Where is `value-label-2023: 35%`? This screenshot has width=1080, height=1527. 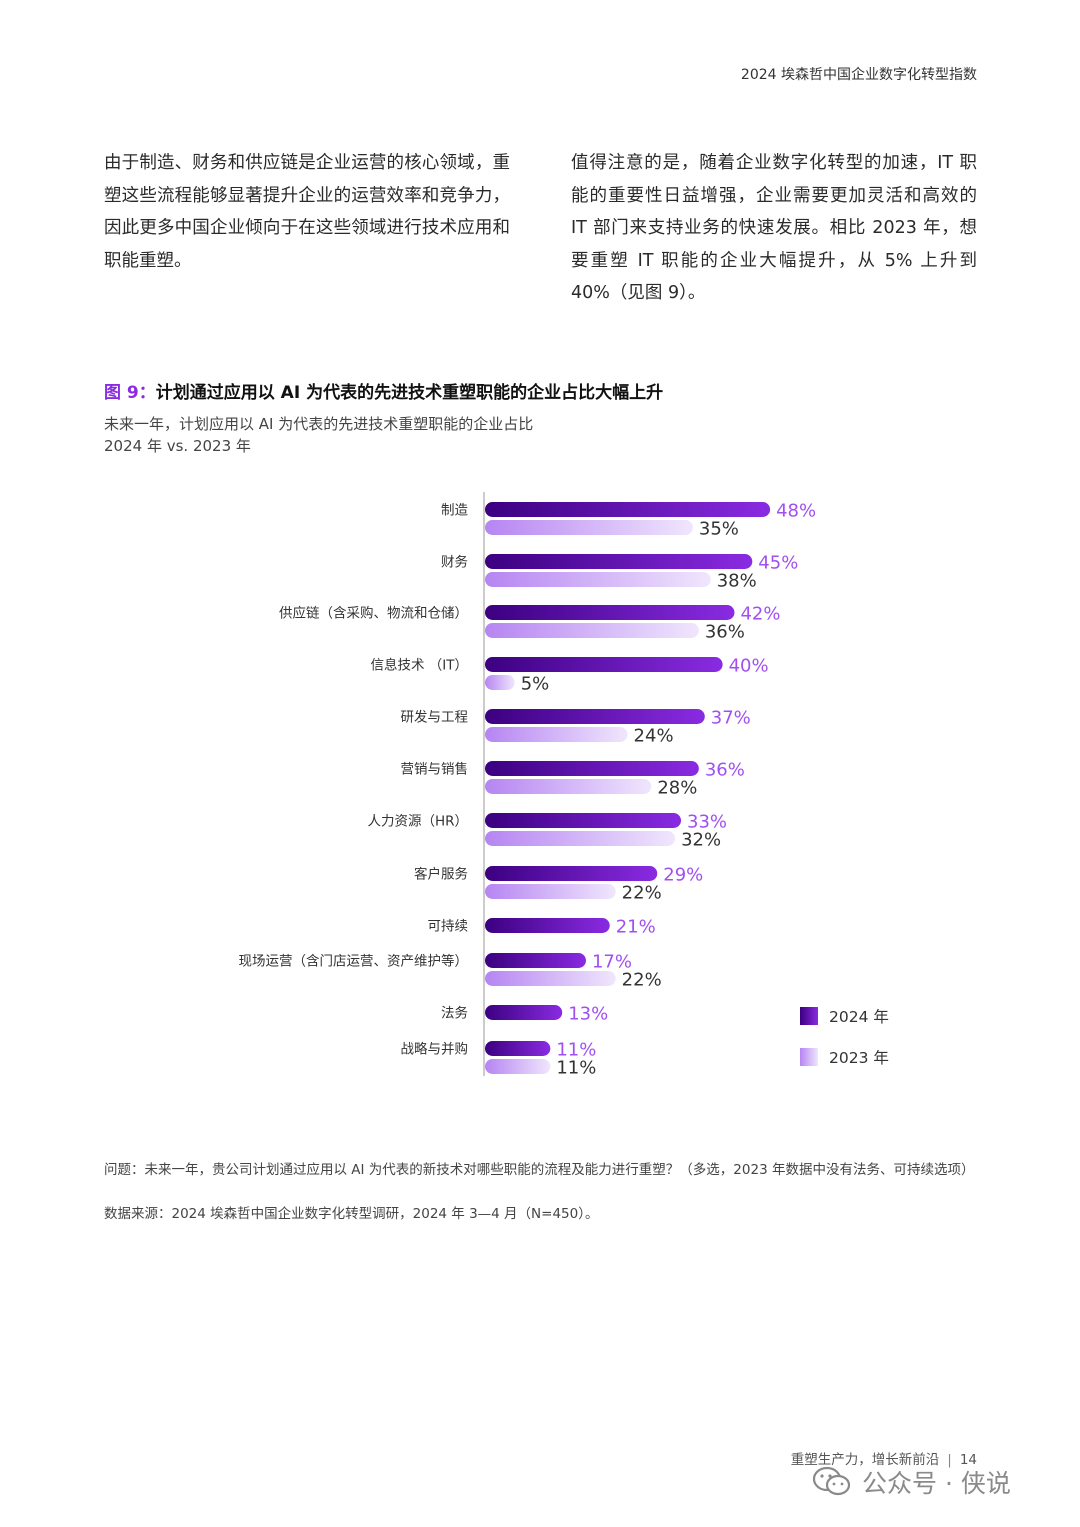 value-label-2023: 35% is located at coordinates (719, 529).